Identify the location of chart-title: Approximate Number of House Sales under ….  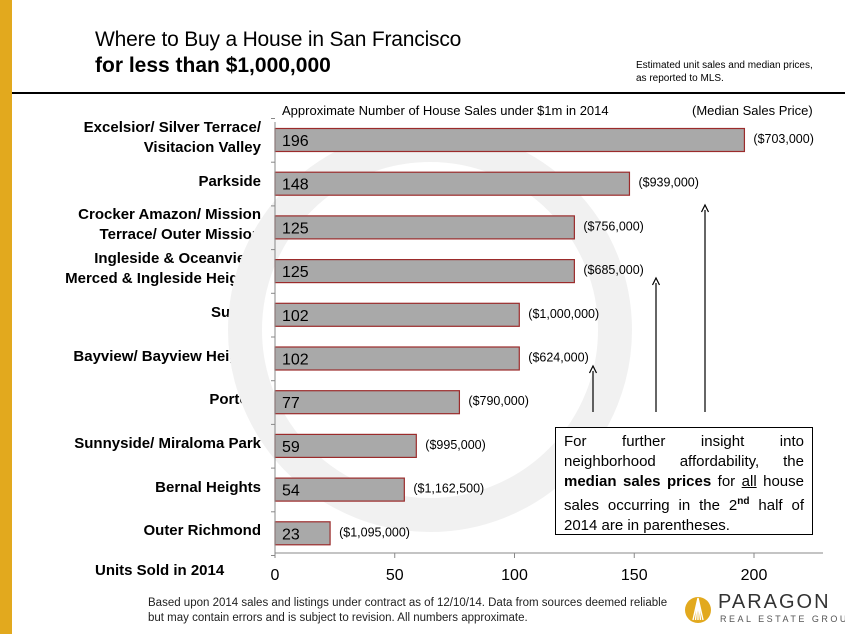
(445, 110).